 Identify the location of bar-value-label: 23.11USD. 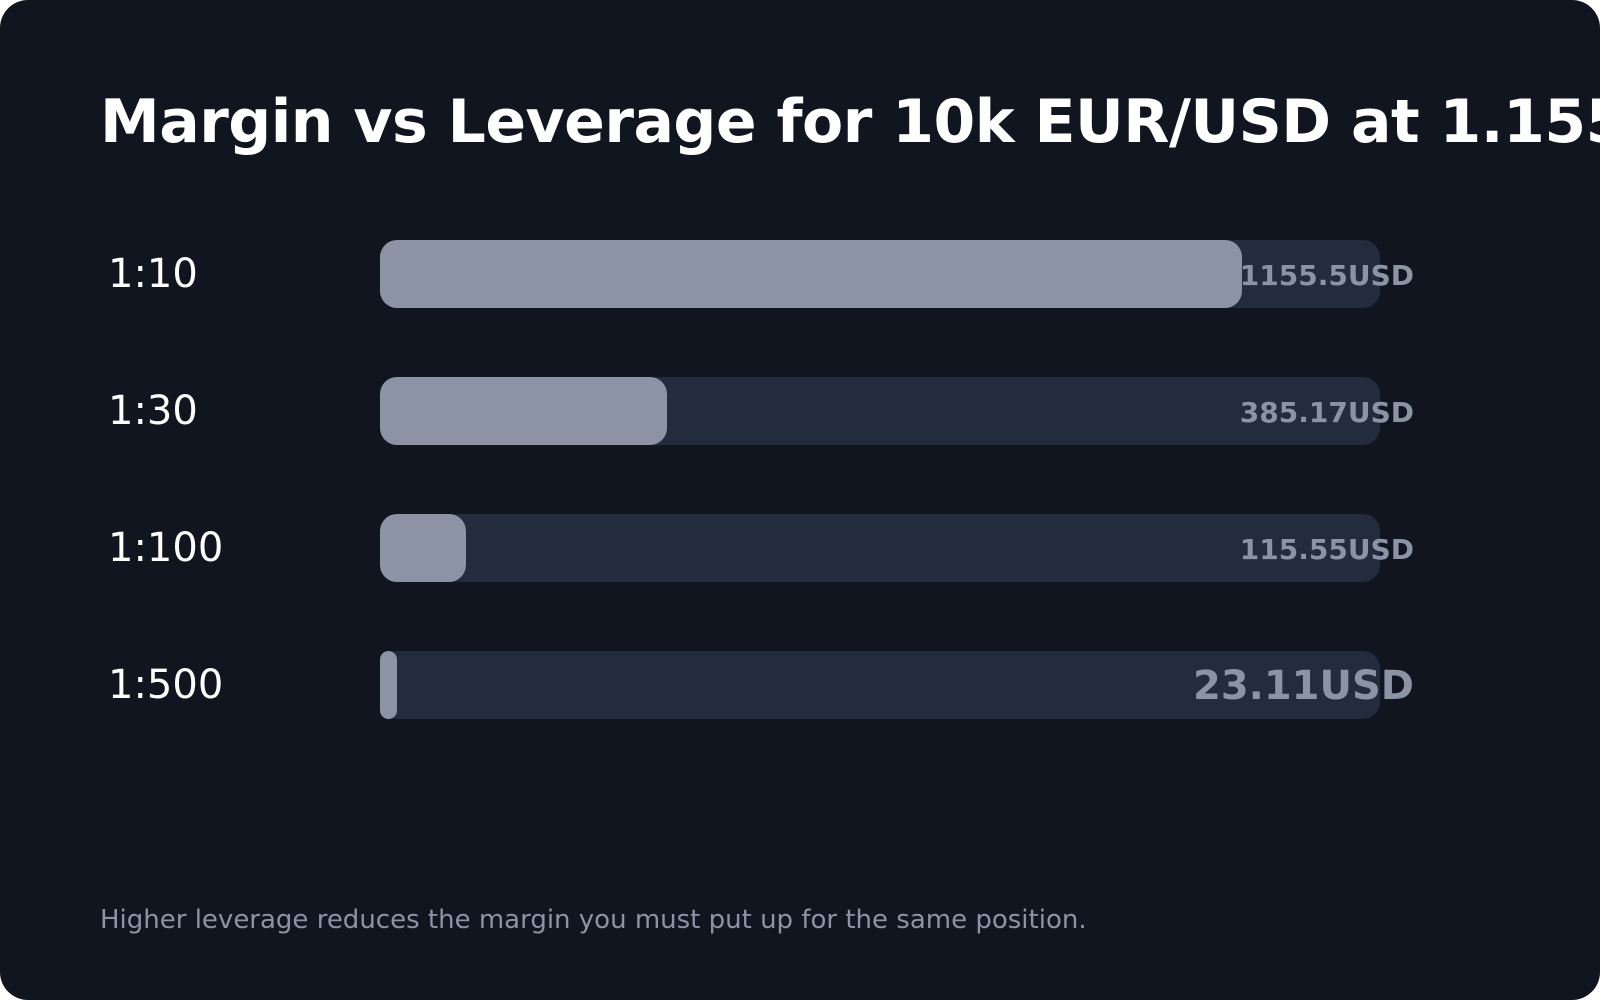
(1303, 686).